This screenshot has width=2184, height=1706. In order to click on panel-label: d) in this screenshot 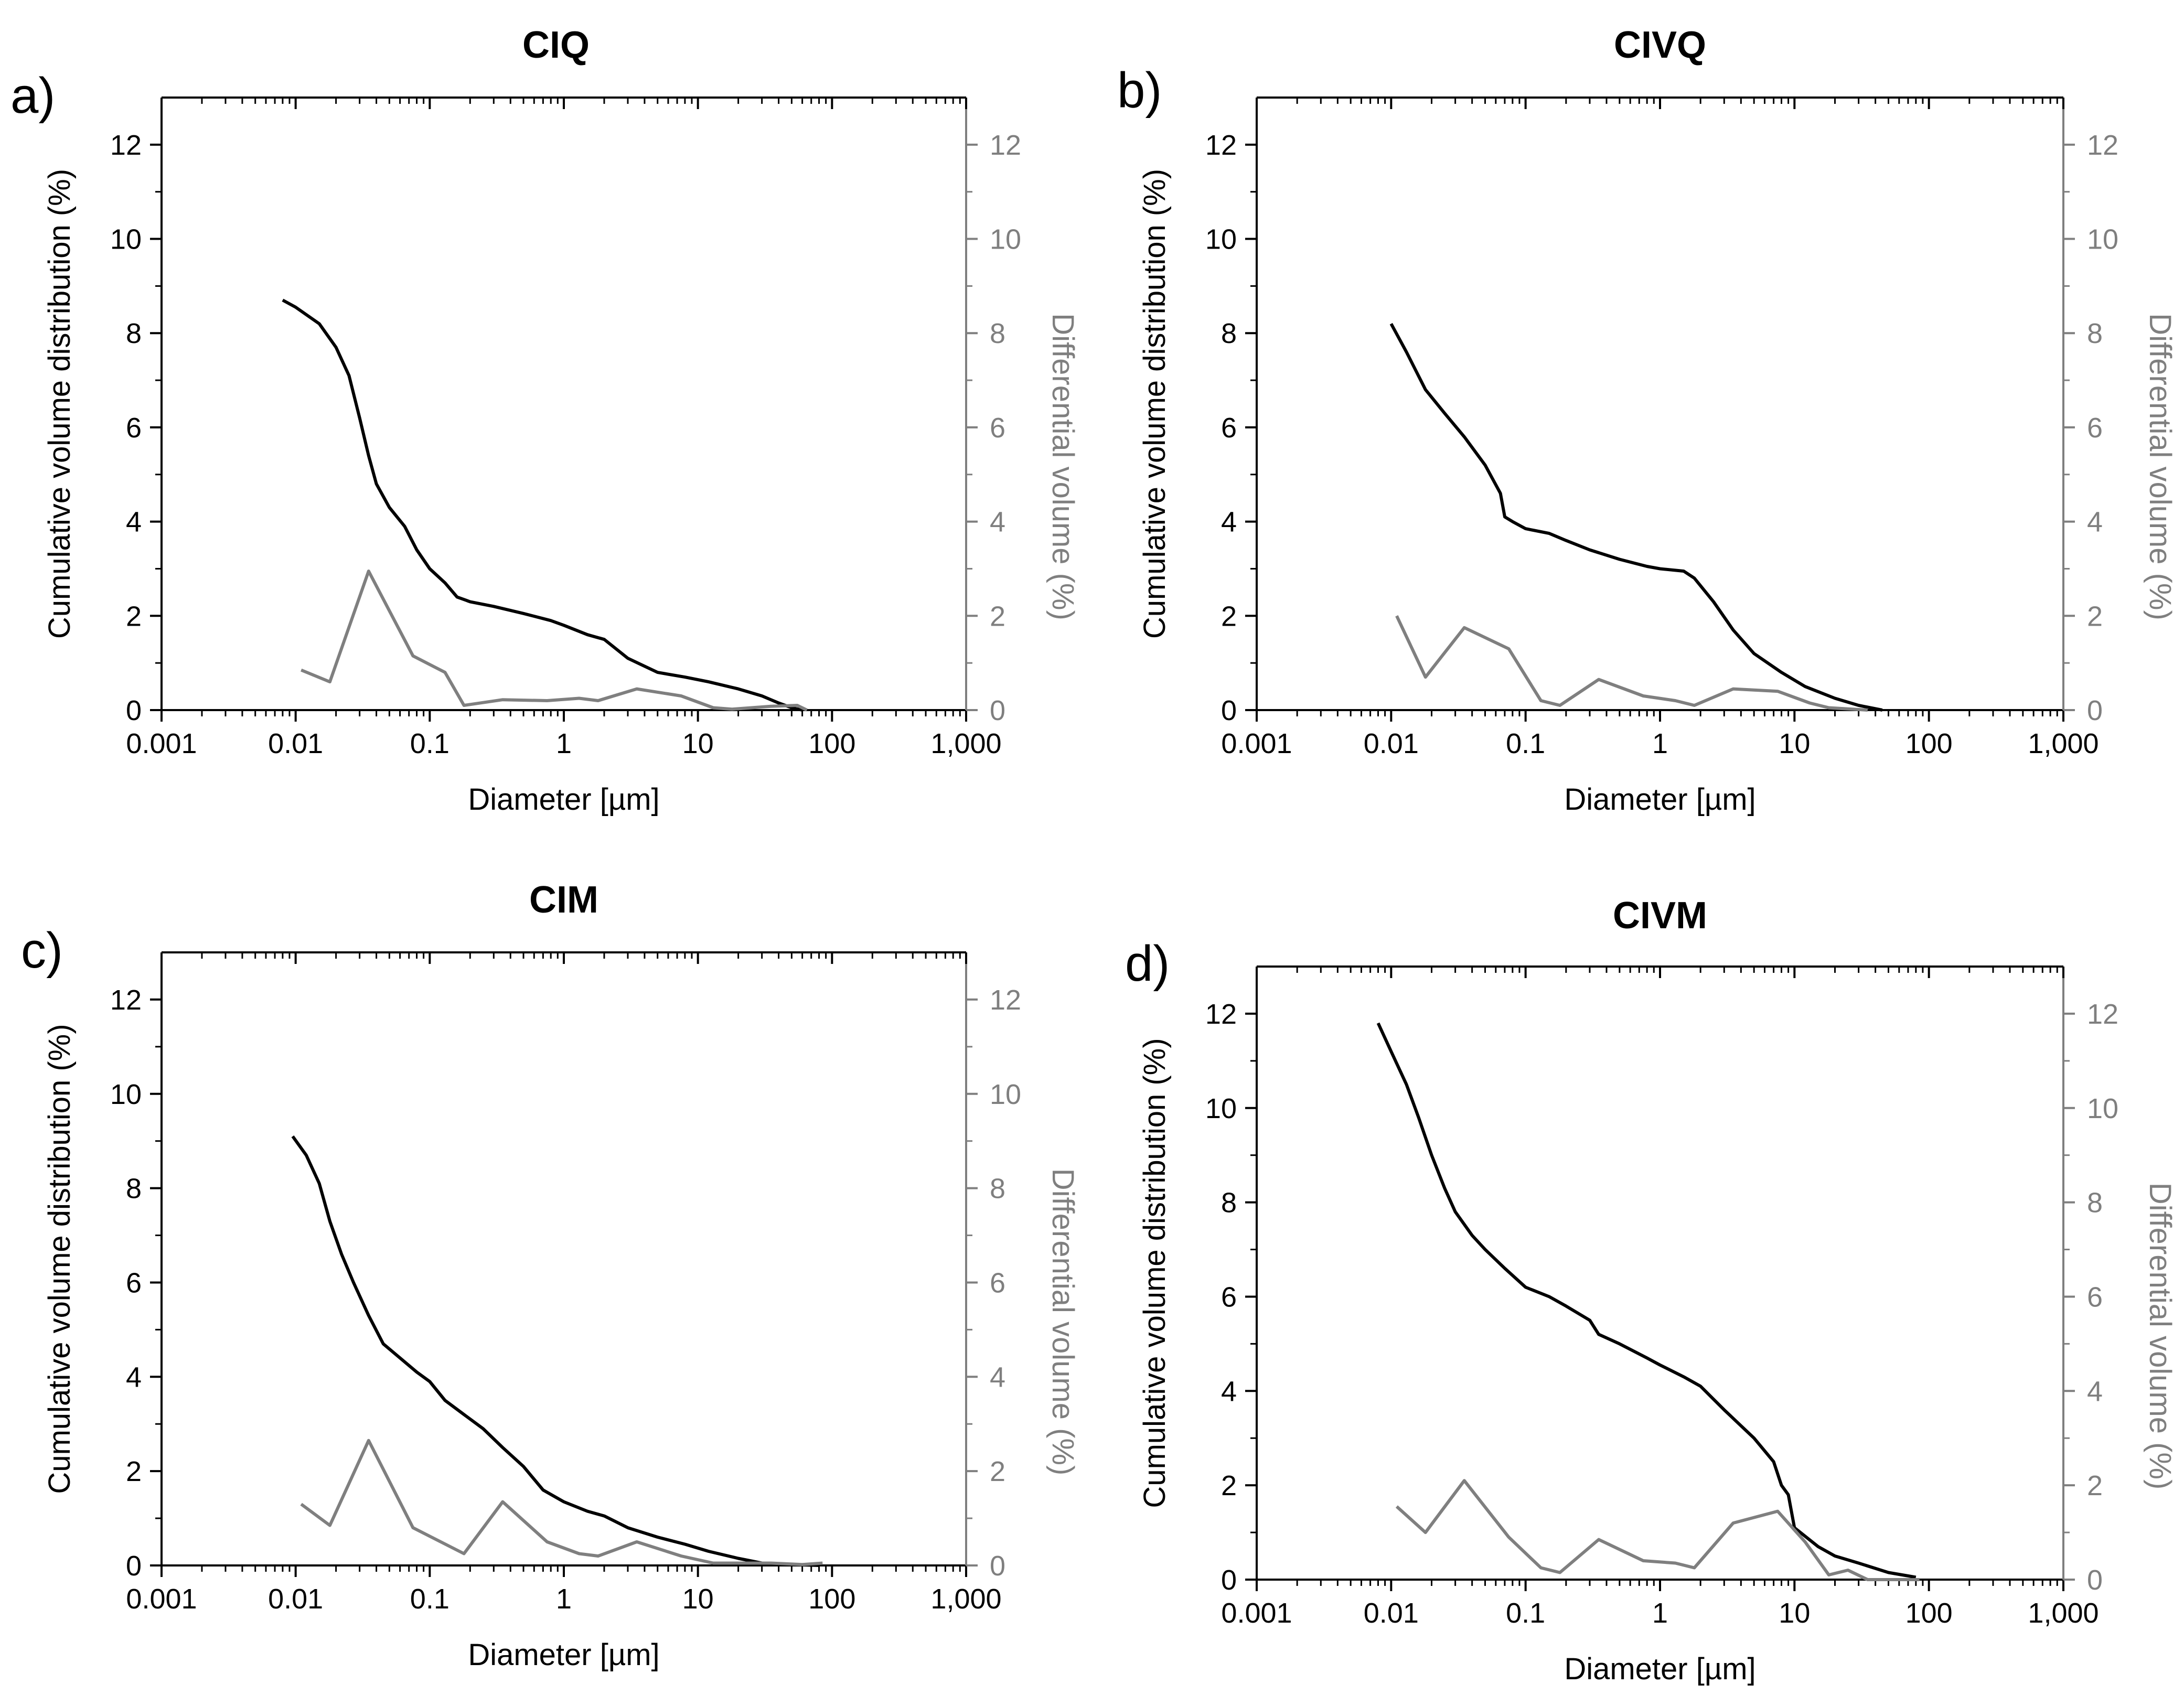, I will do `click(1147, 964)`.